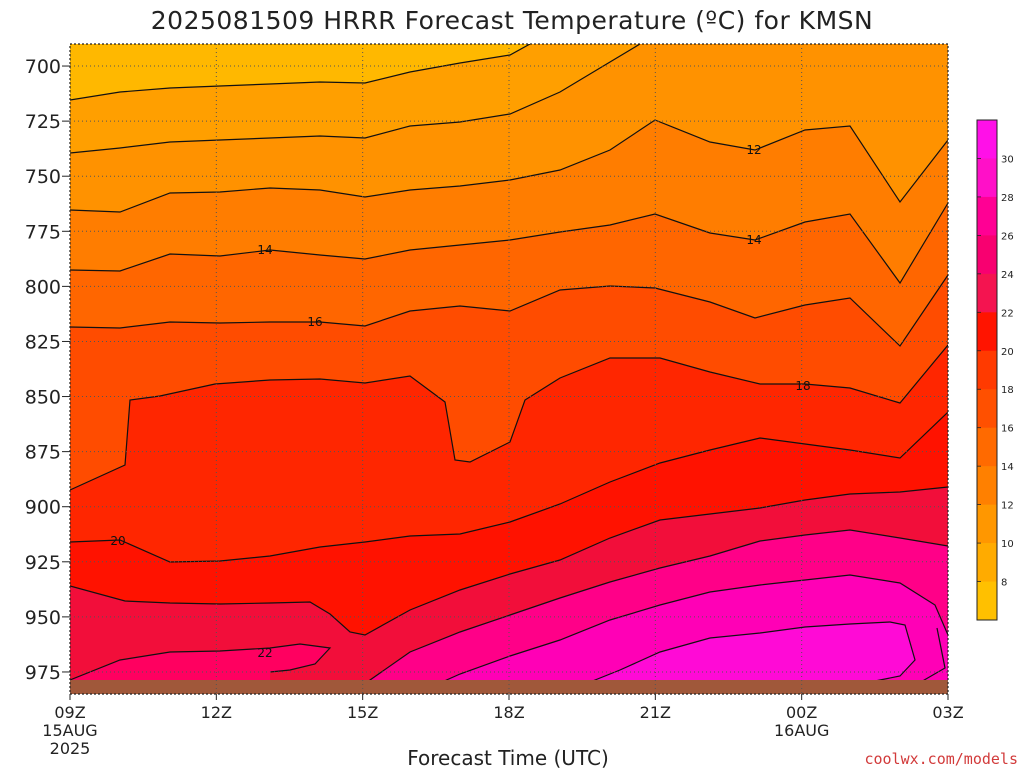 The width and height of the screenshot is (1024, 768). I want to click on colorbar-label: 14, so click(1007, 467).